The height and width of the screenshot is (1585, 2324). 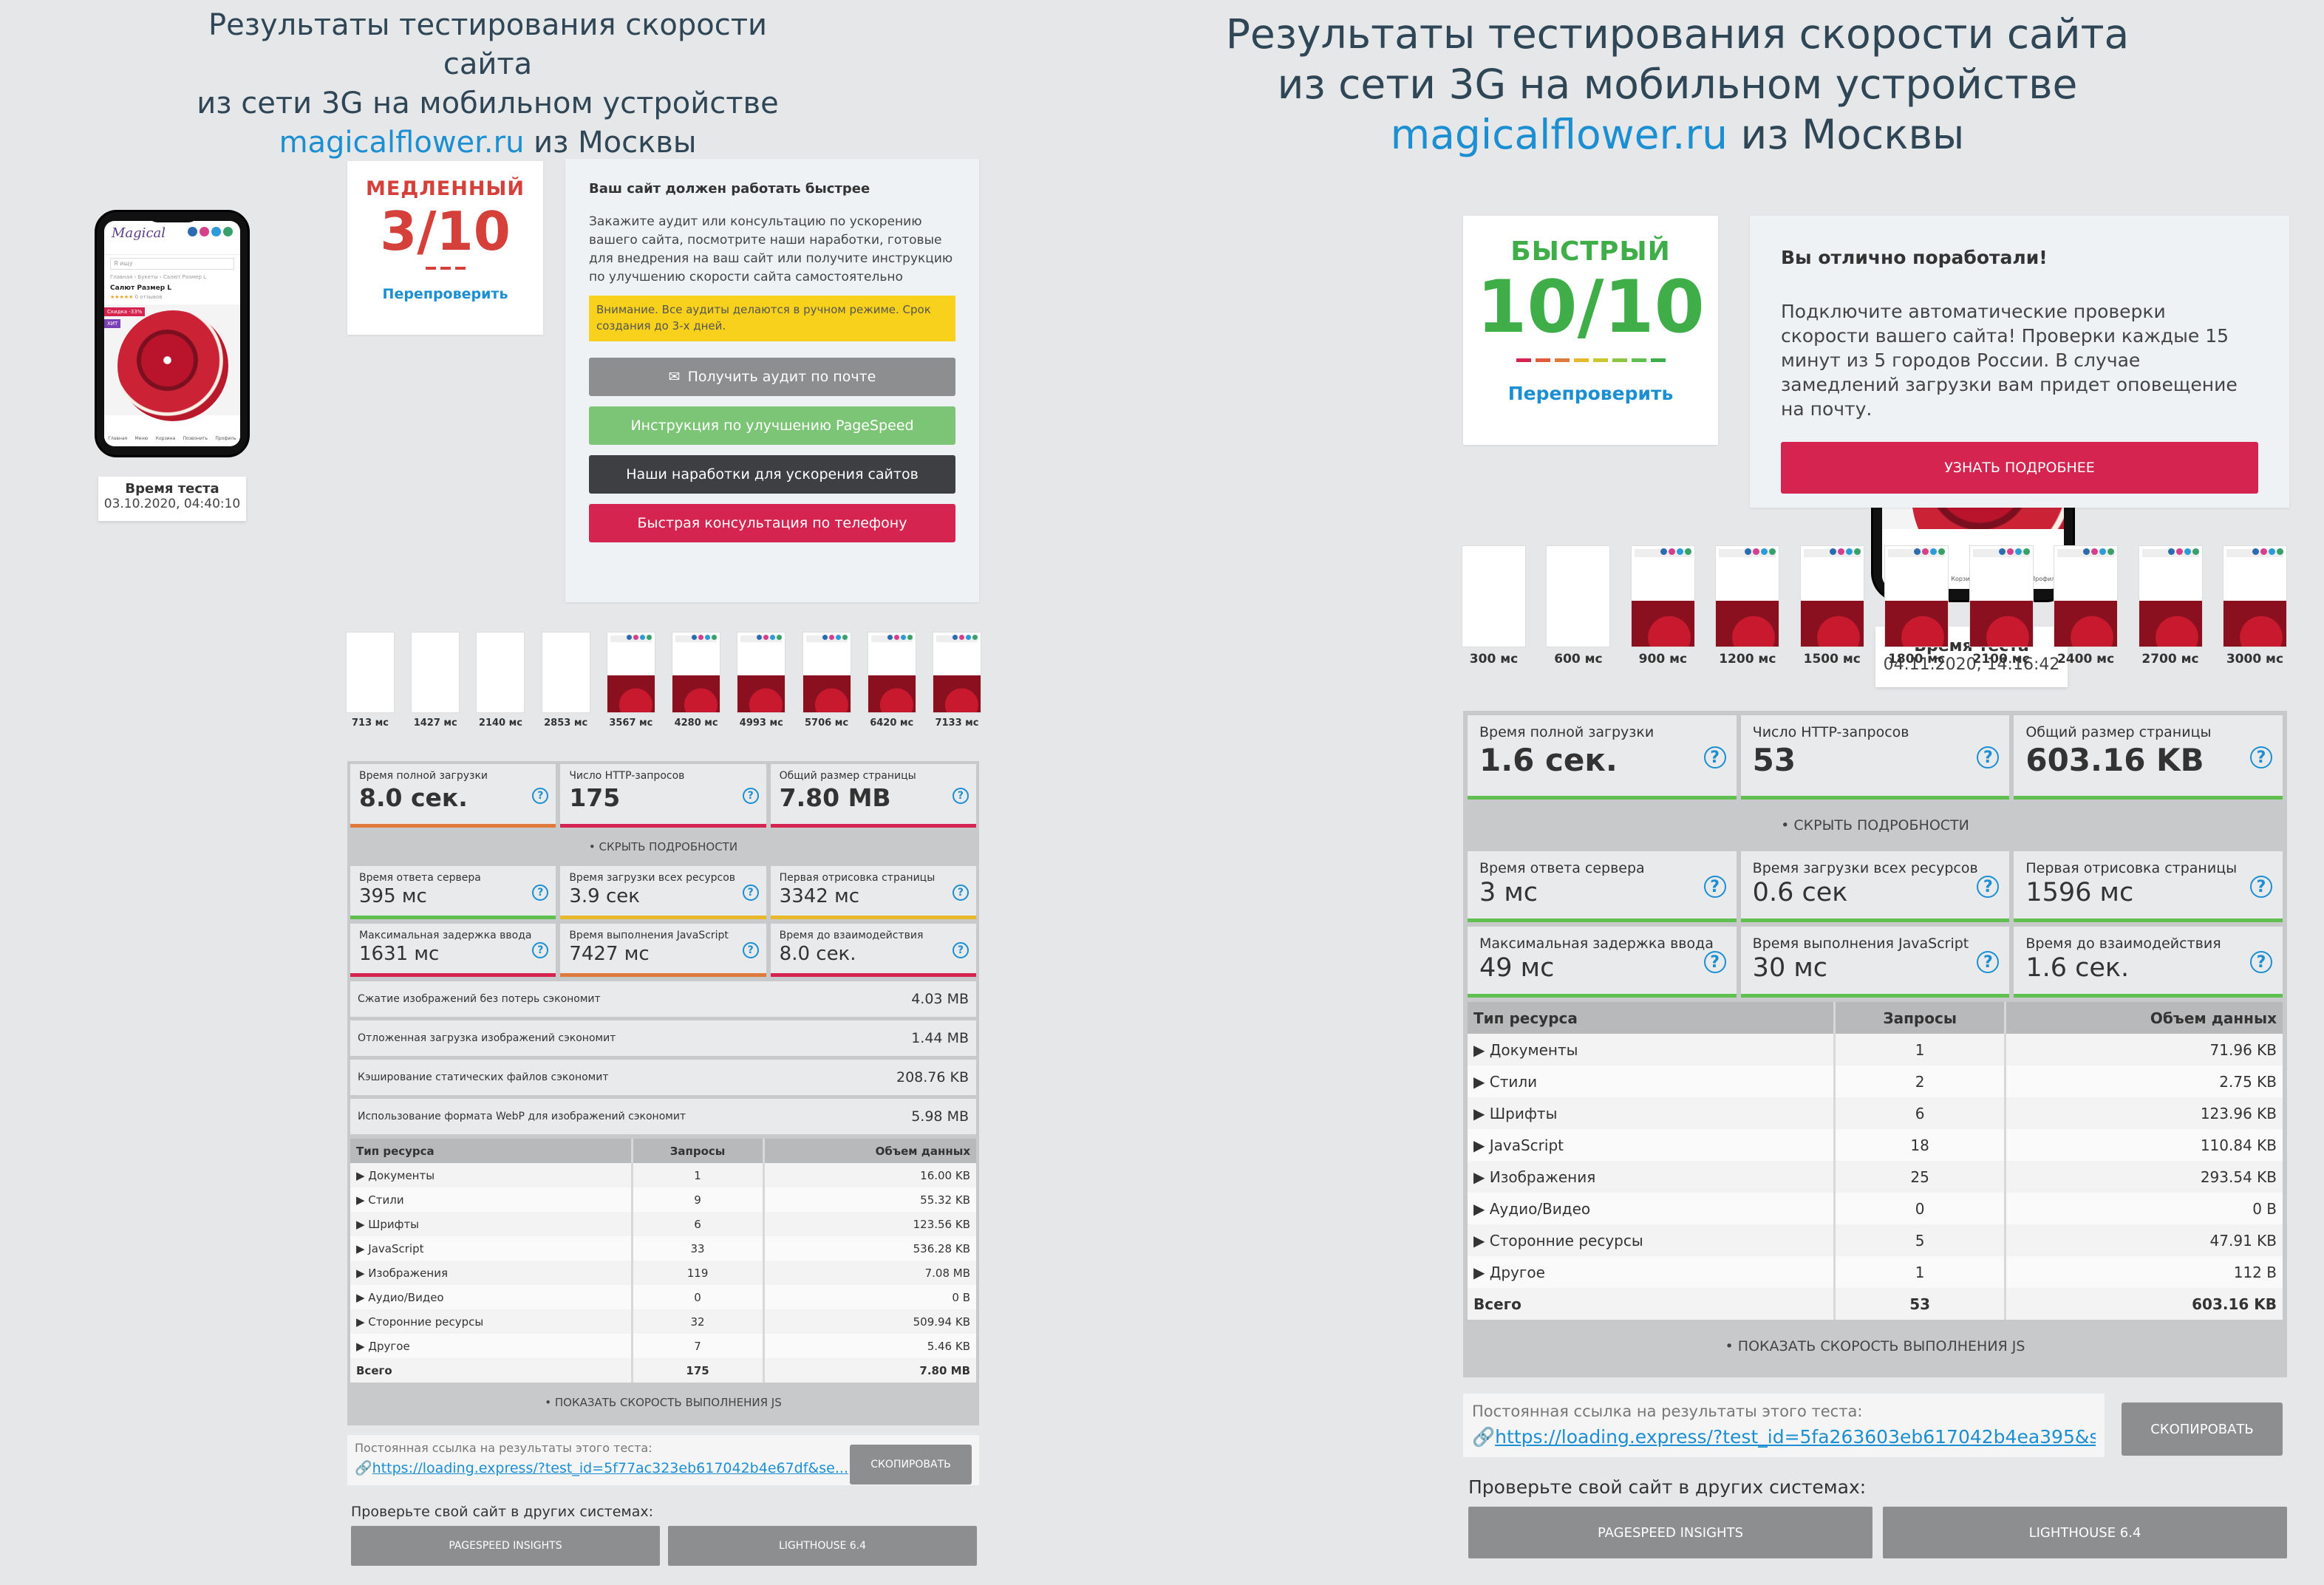 What do you see at coordinates (1920, 1208) in the screenshot?
I see `table-cell: 0` at bounding box center [1920, 1208].